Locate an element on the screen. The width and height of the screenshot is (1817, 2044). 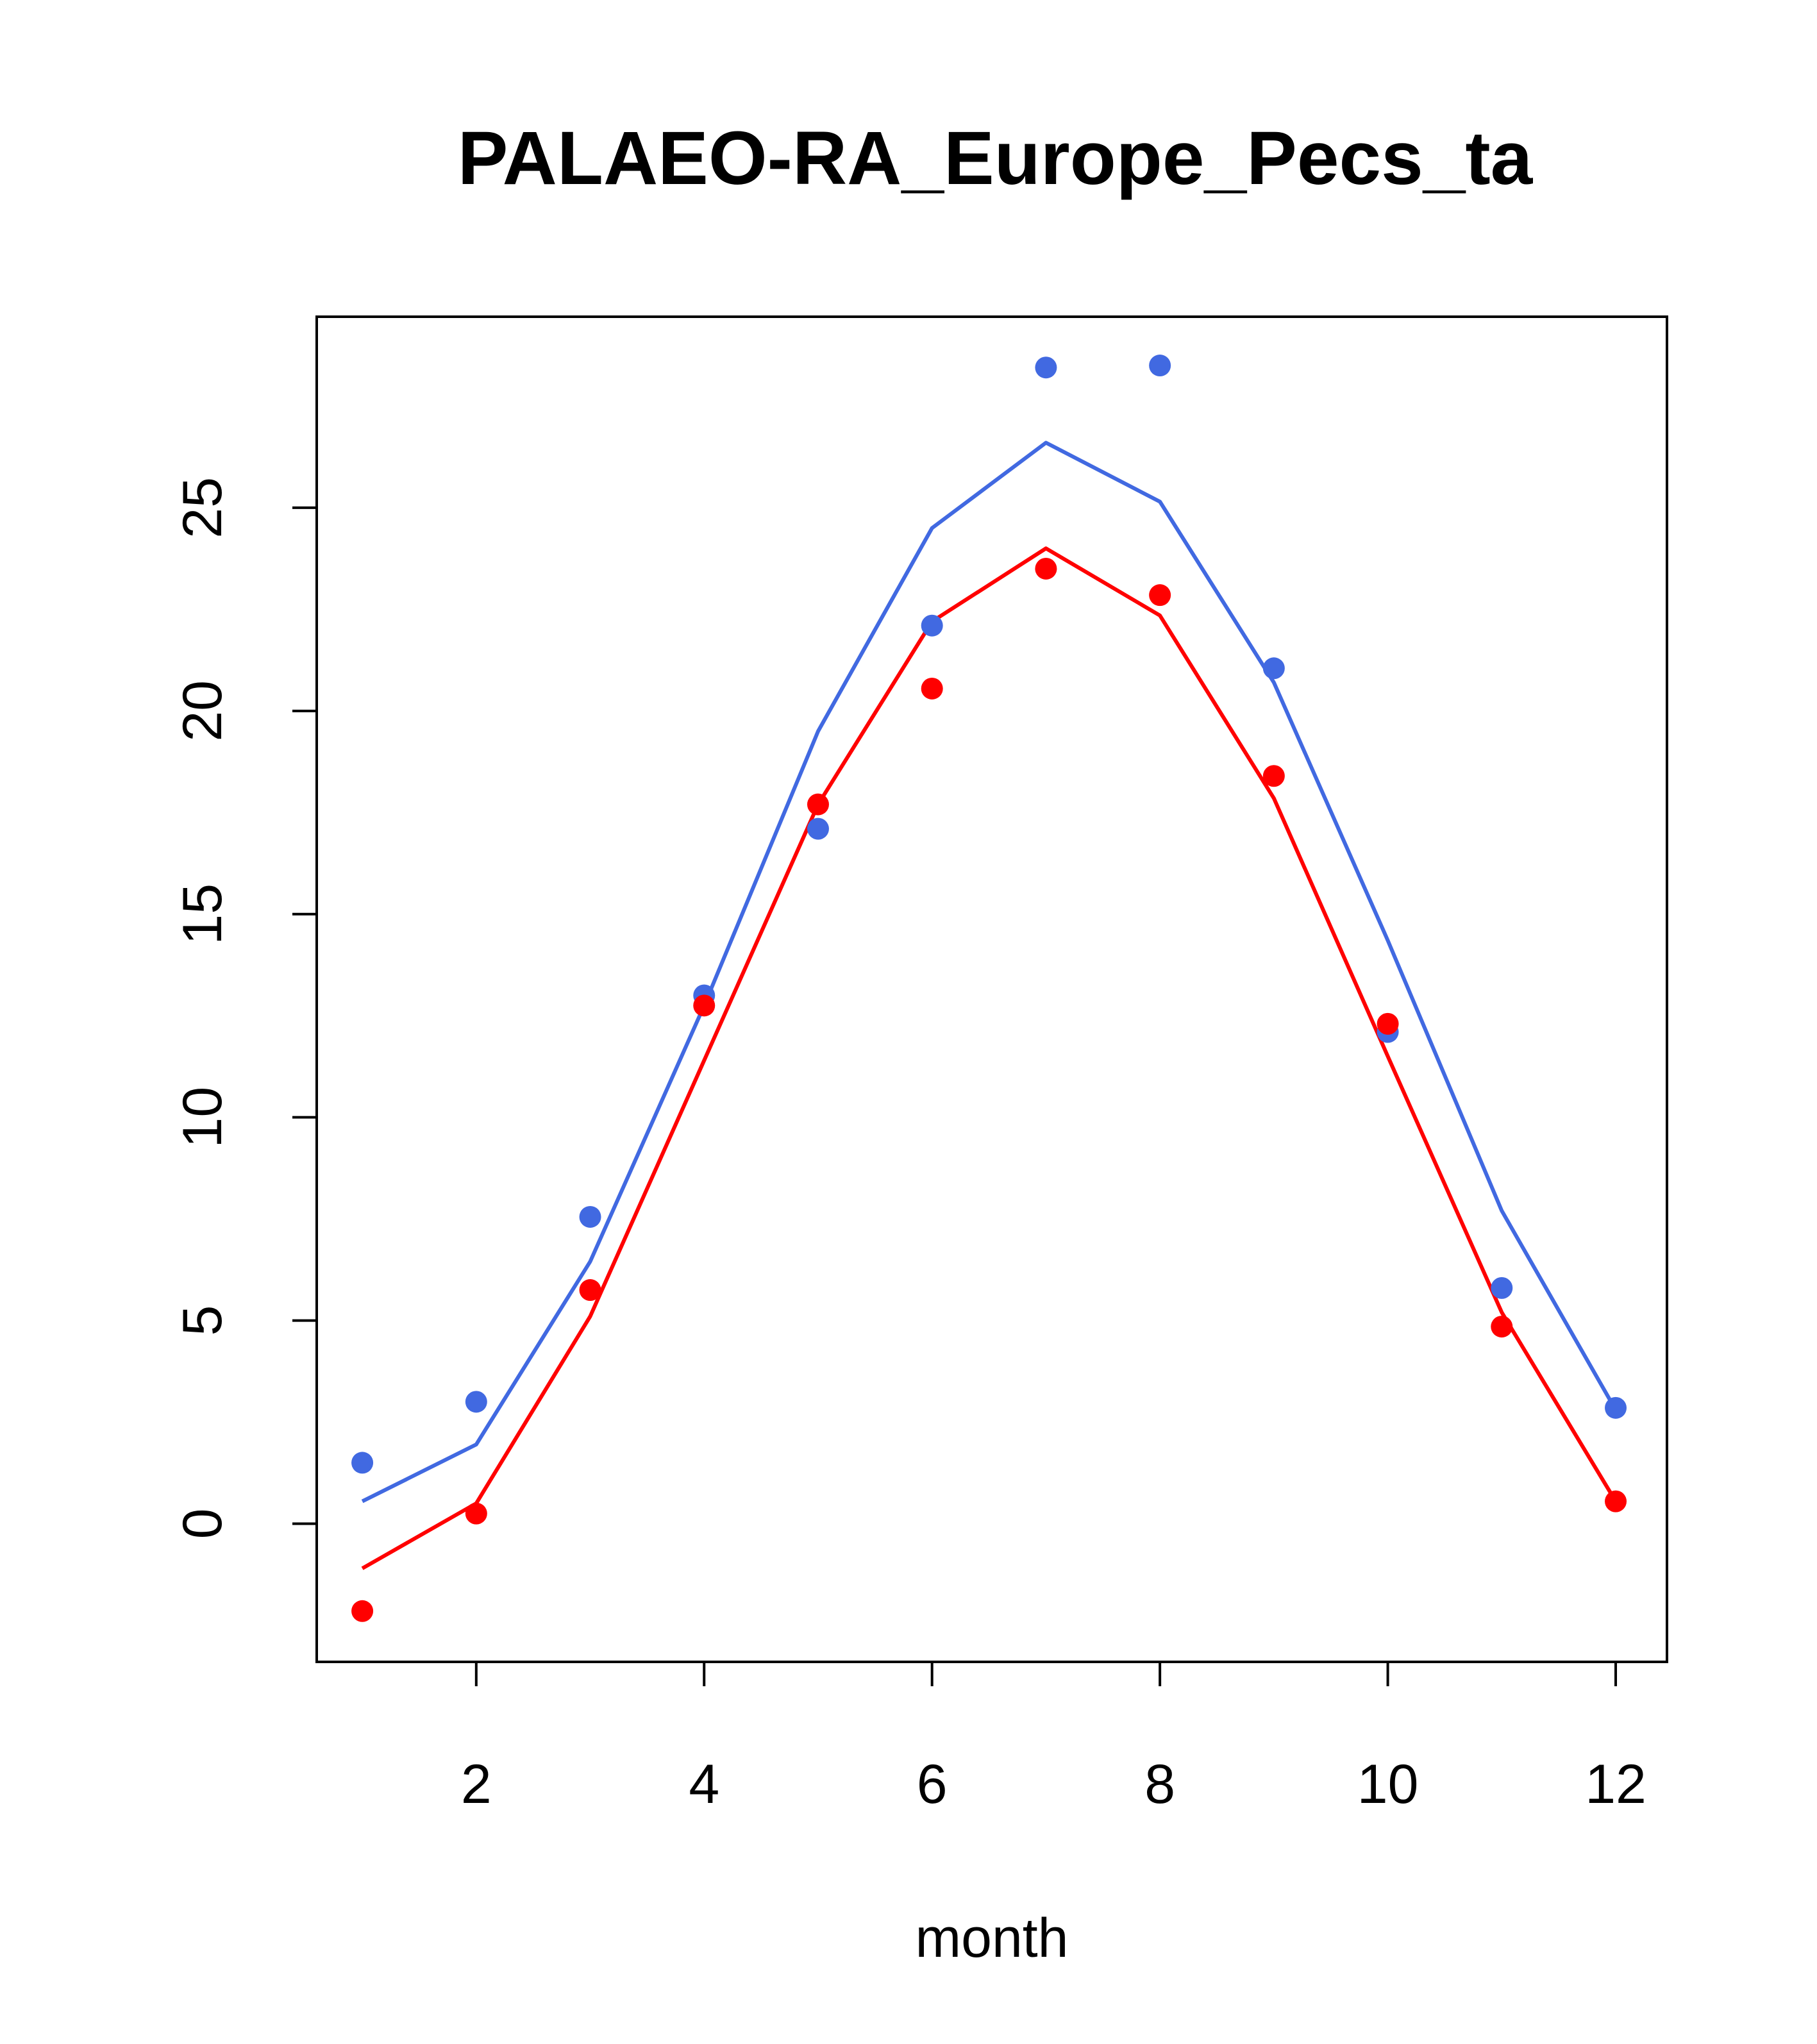
x-tick-label: 10 is located at coordinates (1388, 1785).